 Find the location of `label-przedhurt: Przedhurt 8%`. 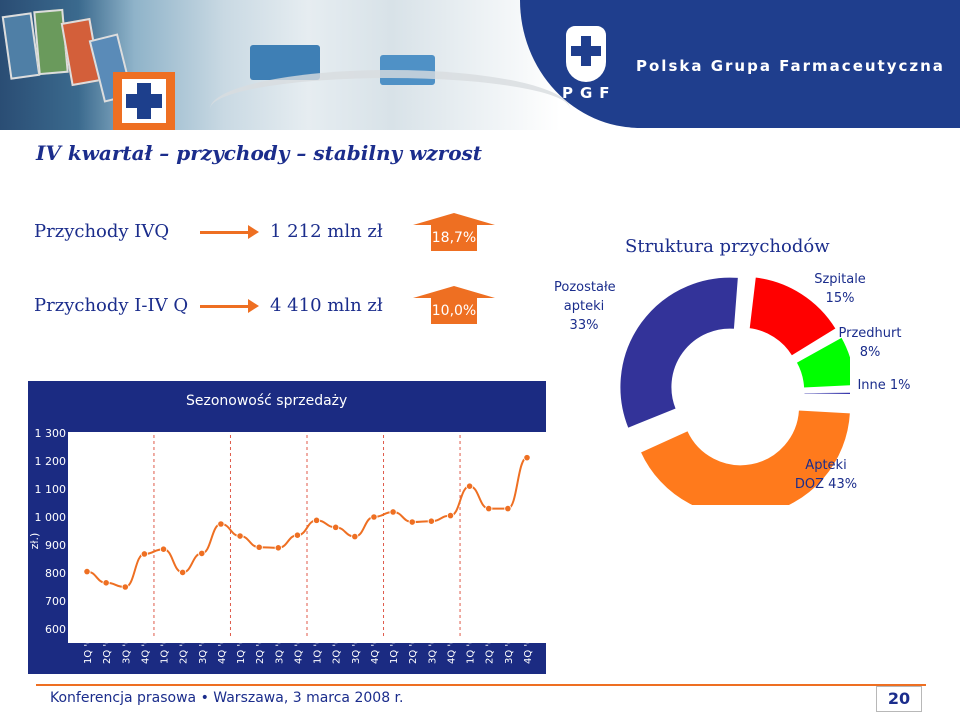

label-przedhurt: Przedhurt 8% is located at coordinates (870, 343).